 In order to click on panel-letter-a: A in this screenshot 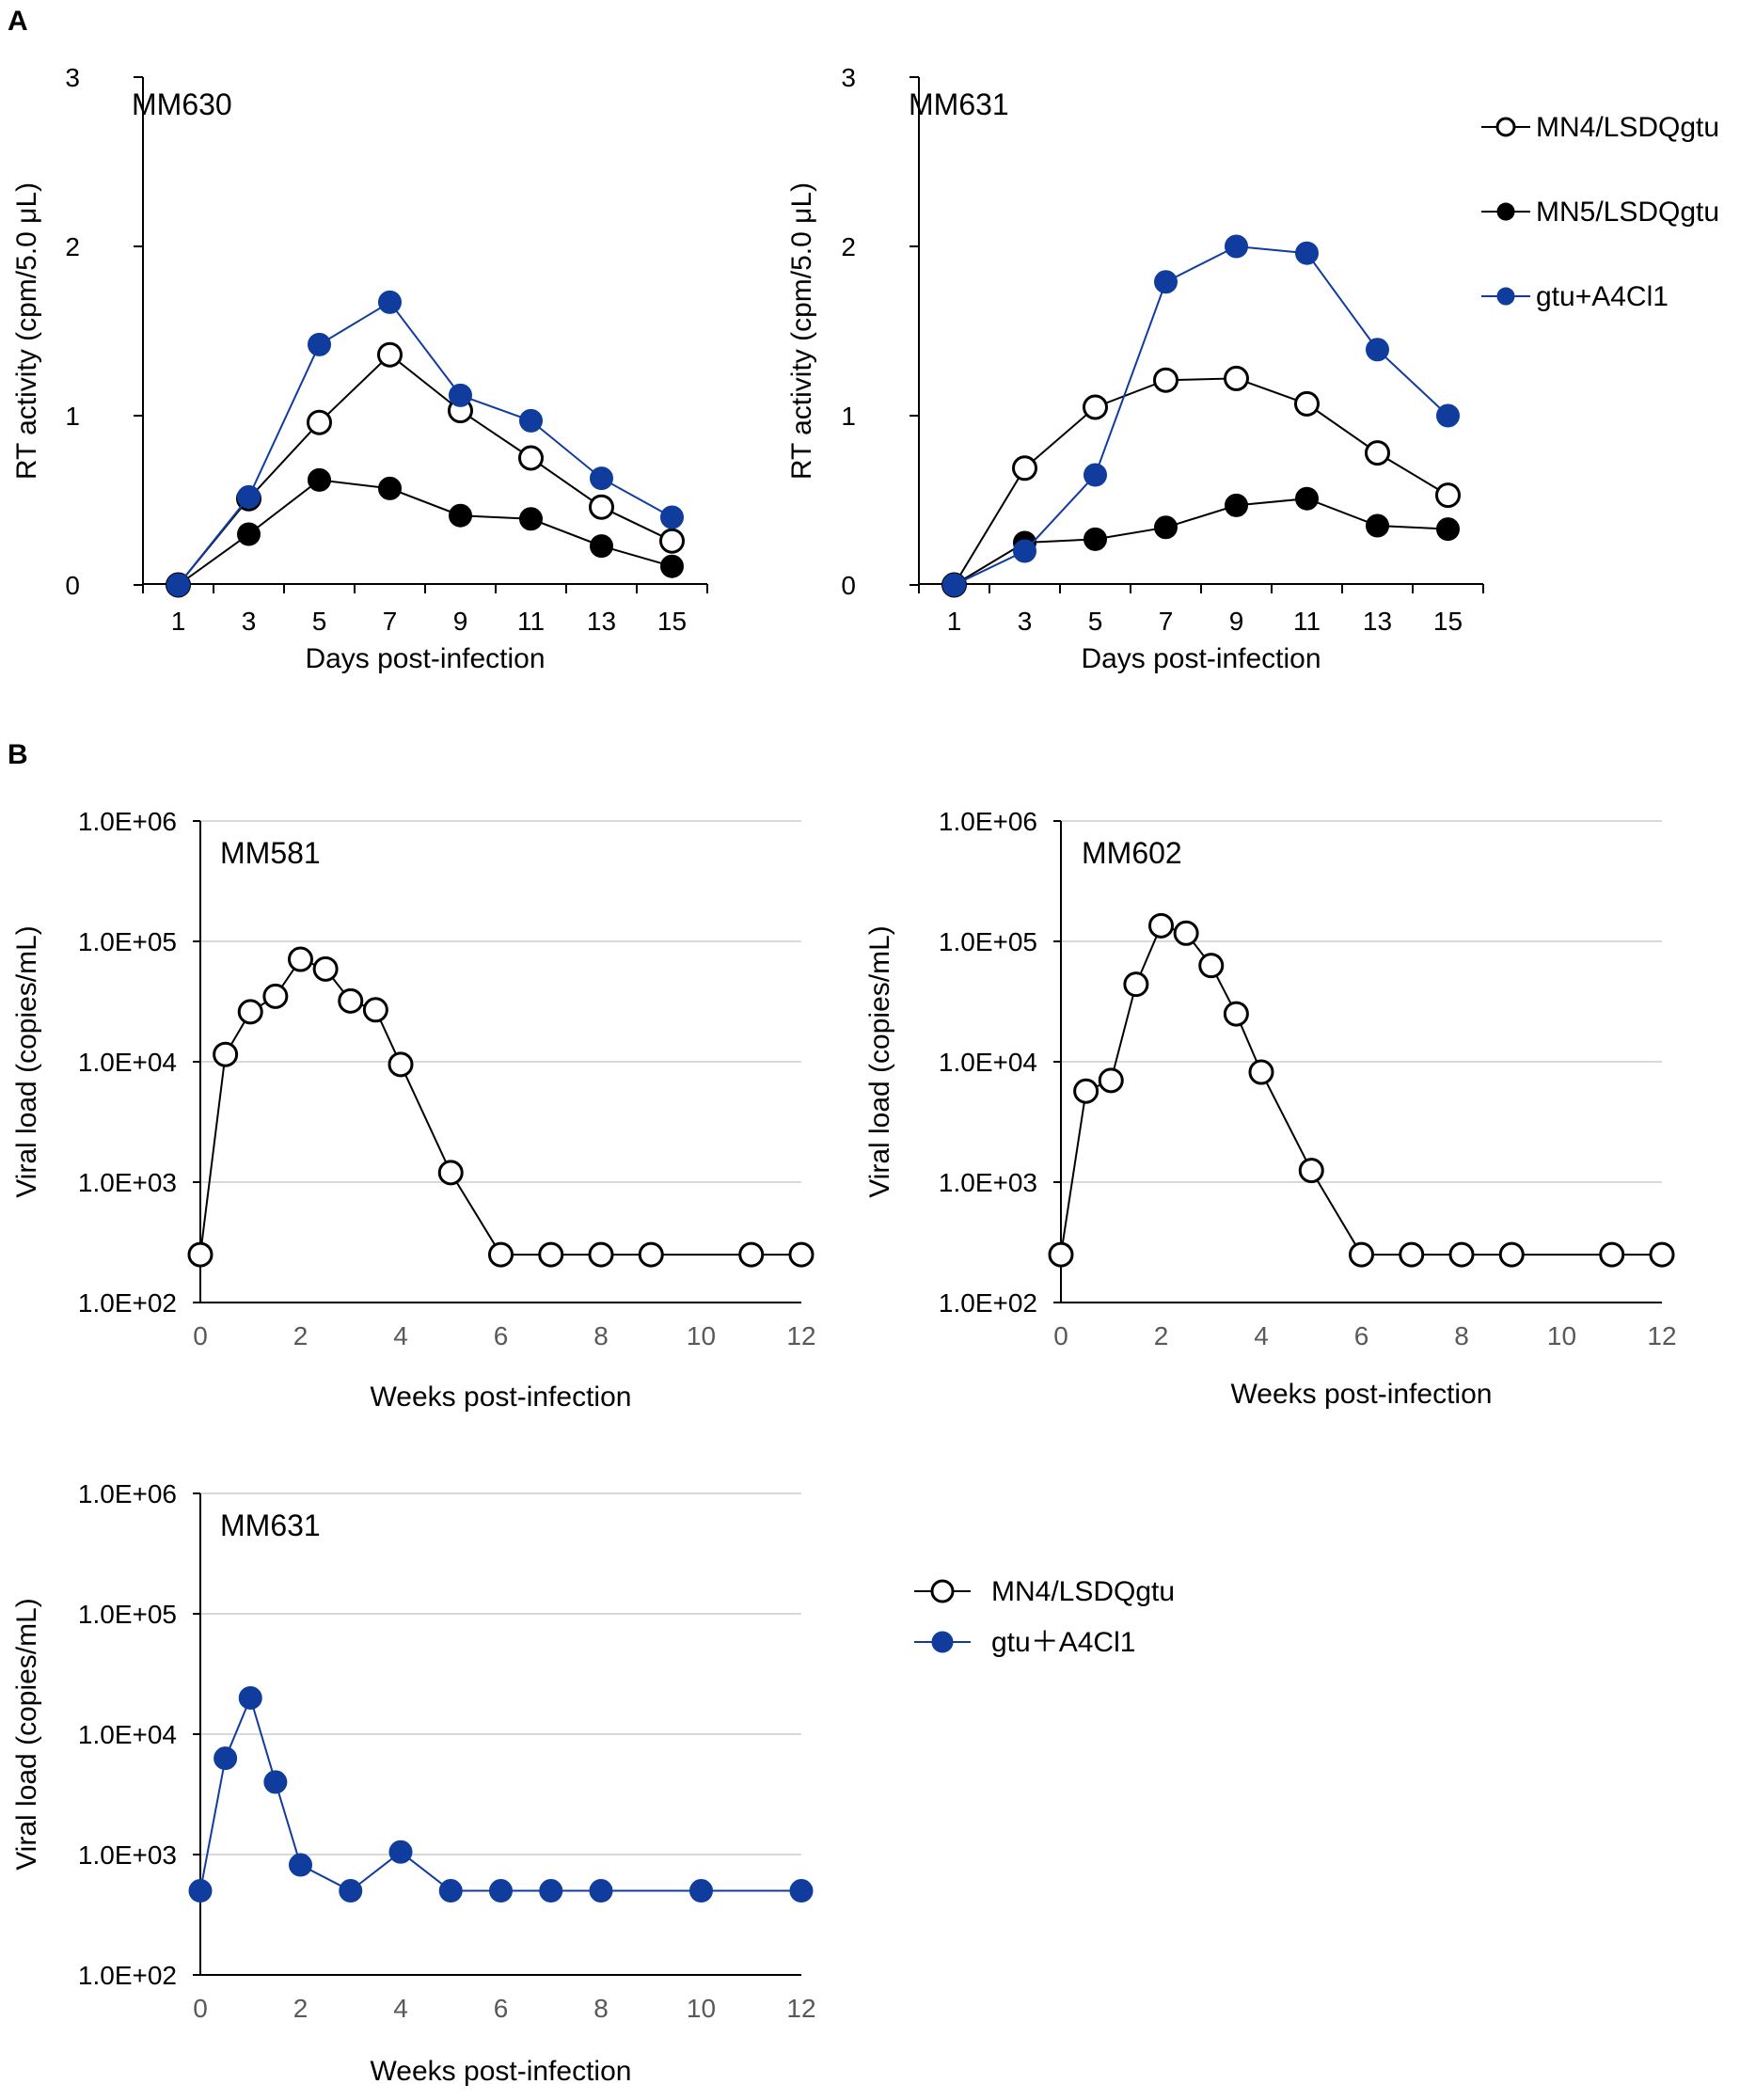, I will do `click(18, 21)`.